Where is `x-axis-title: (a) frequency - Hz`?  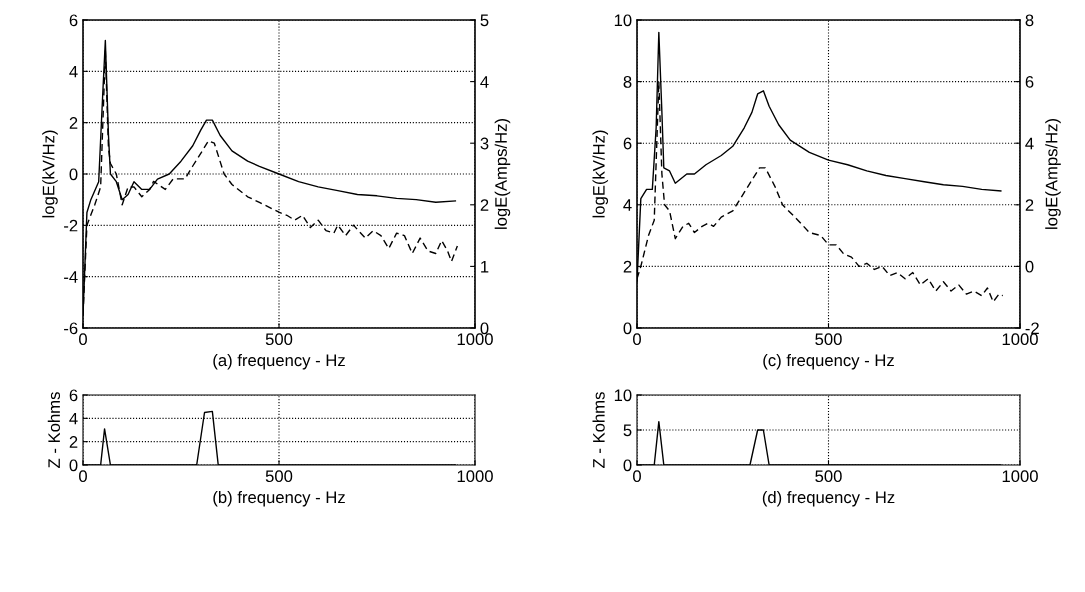
x-axis-title: (a) frequency - Hz is located at coordinates (279, 361).